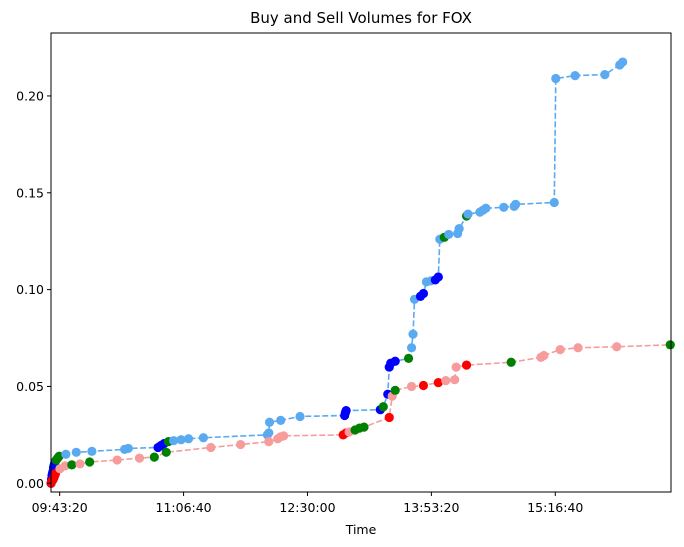  I want to click on y-tick-label-4: 0.20, so click(30, 95).